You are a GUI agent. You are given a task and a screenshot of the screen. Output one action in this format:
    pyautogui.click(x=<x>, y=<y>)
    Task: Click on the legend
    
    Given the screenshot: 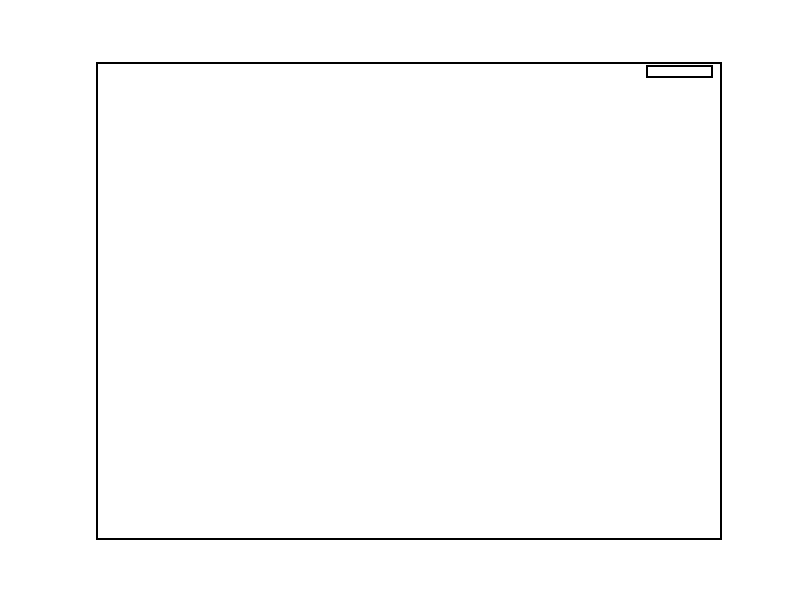 What is the action you would take?
    pyautogui.click(x=679, y=71)
    